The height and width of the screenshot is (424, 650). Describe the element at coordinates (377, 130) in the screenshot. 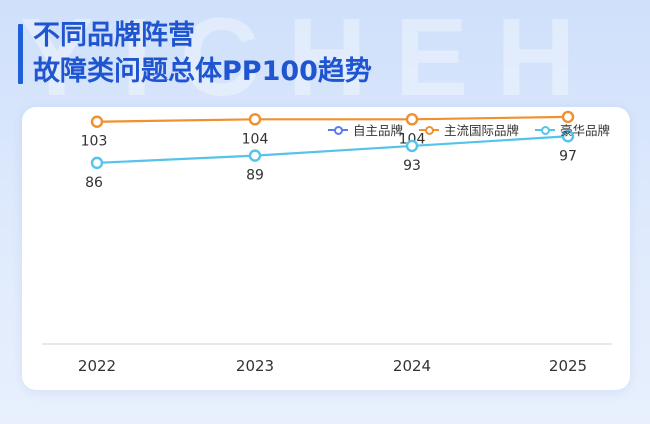

I see `legend-label: 自主品牌` at that location.